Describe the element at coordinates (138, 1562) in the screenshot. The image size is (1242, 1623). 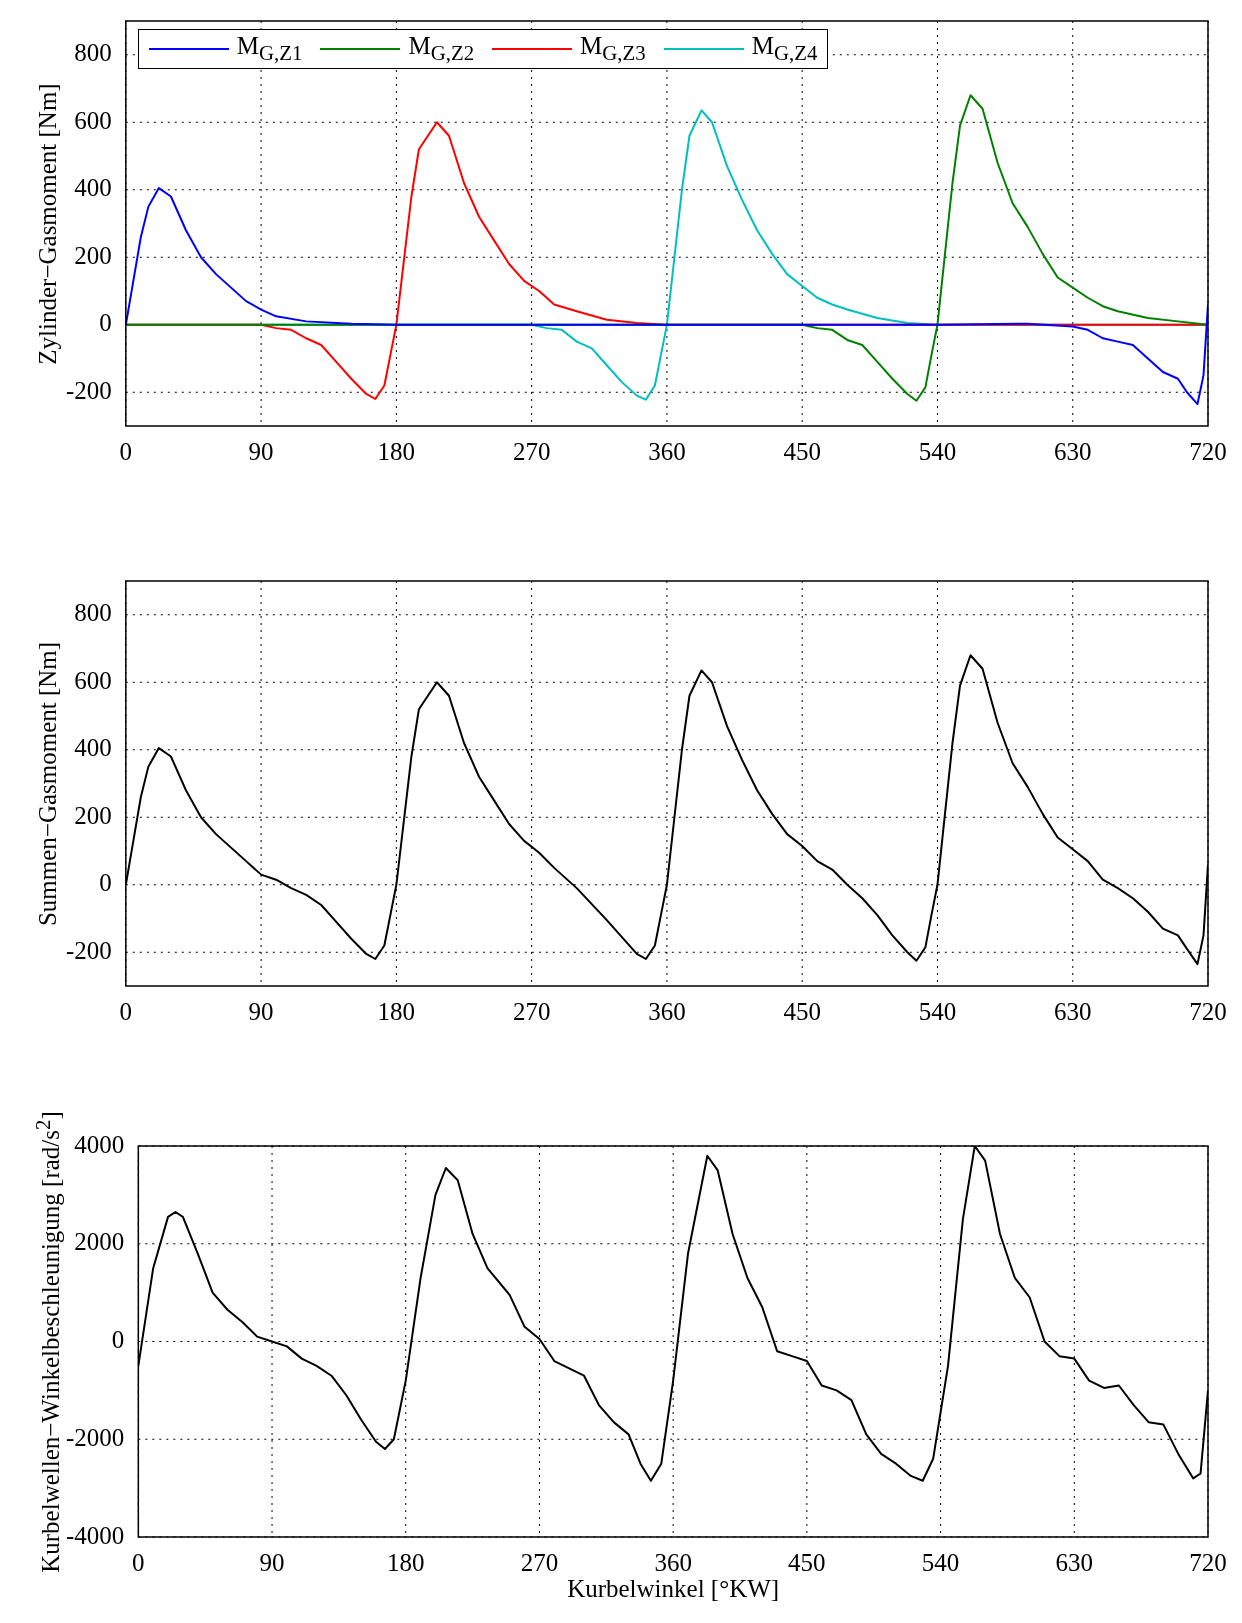
I see `x-tick-label: 0` at that location.